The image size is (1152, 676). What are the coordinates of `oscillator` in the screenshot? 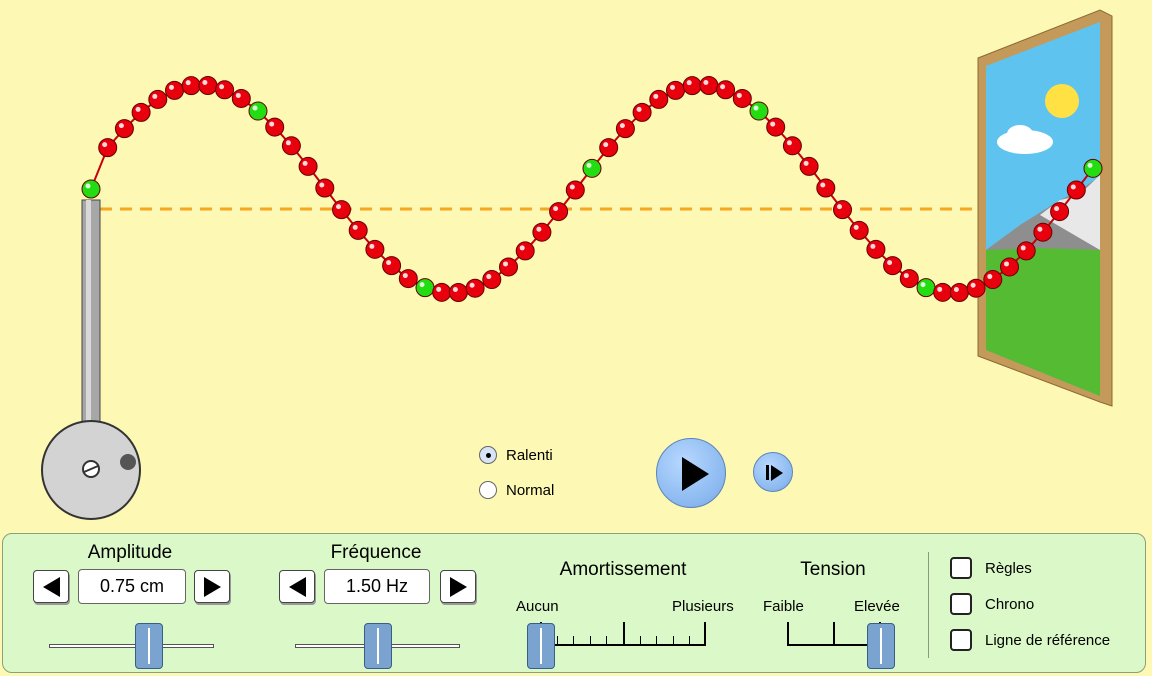 It's located at (91, 359).